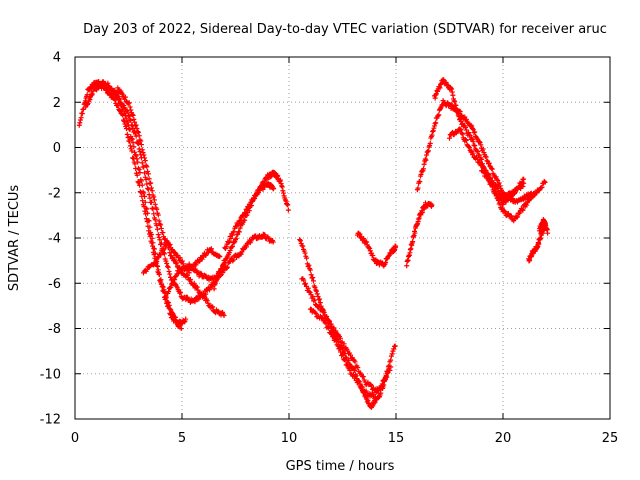  I want to click on y-tick-label: 0, so click(57, 148).